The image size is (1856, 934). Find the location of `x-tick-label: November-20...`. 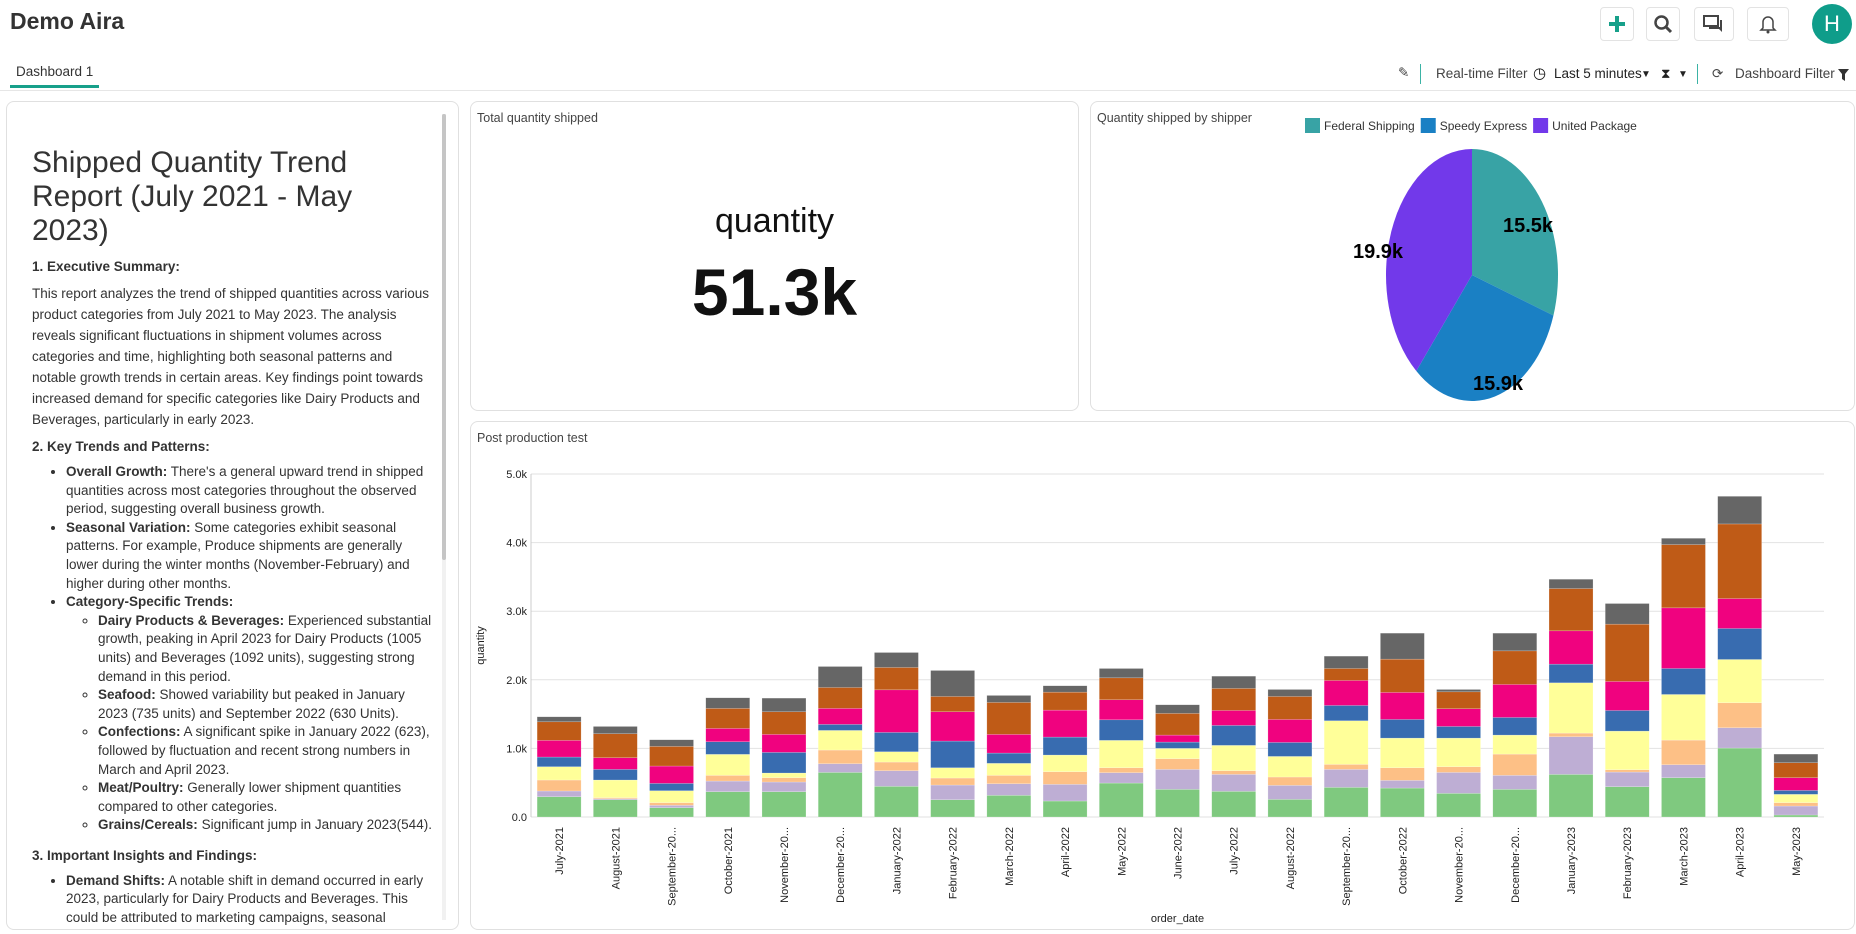

x-tick-label: November-20... is located at coordinates (1460, 865).